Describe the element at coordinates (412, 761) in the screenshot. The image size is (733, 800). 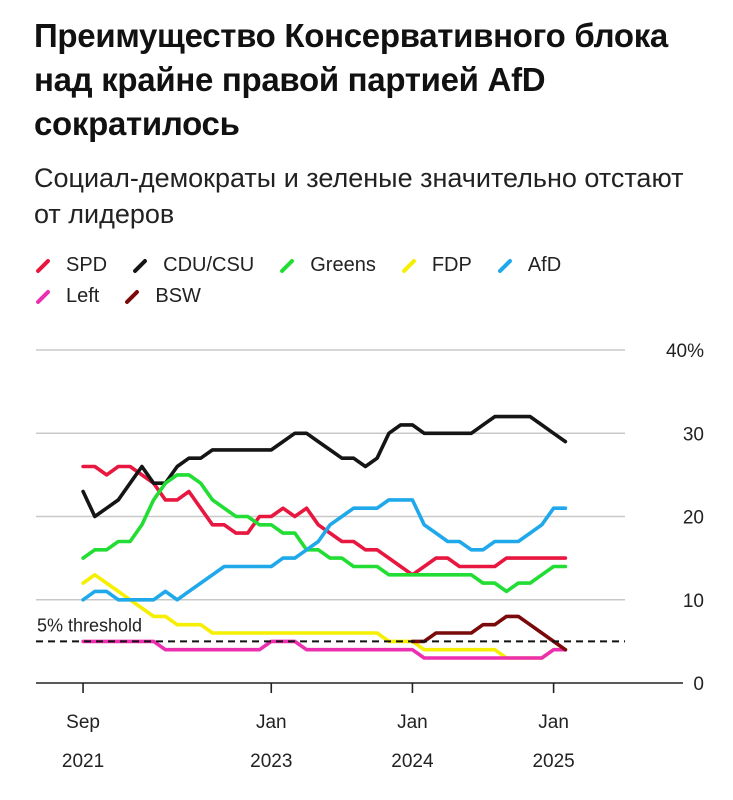
I see `x-tick-year-2024-01: 2024` at that location.